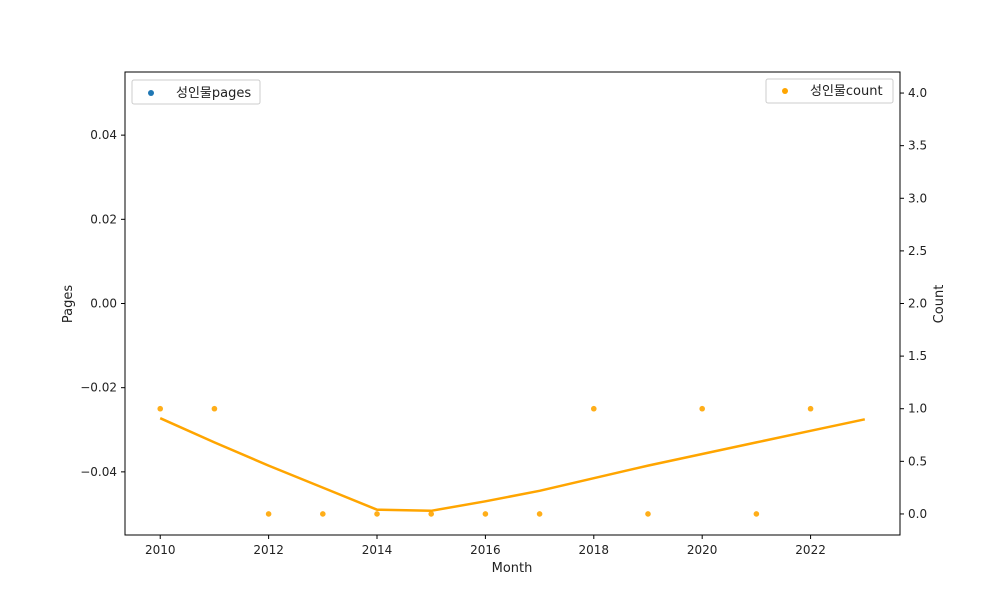 This screenshot has height=600, width=1000. I want to click on legend-pages: 성인물pages, so click(196, 92).